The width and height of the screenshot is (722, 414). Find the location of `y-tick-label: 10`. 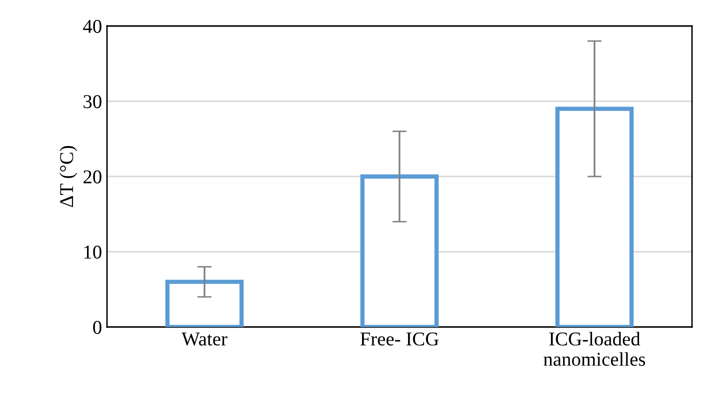

y-tick-label: 10 is located at coordinates (93, 252).